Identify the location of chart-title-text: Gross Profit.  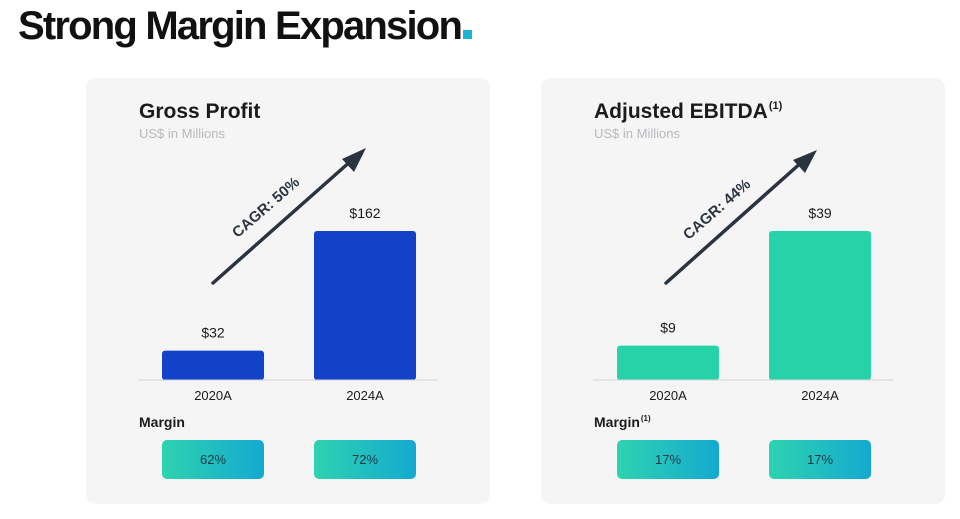
(200, 111).